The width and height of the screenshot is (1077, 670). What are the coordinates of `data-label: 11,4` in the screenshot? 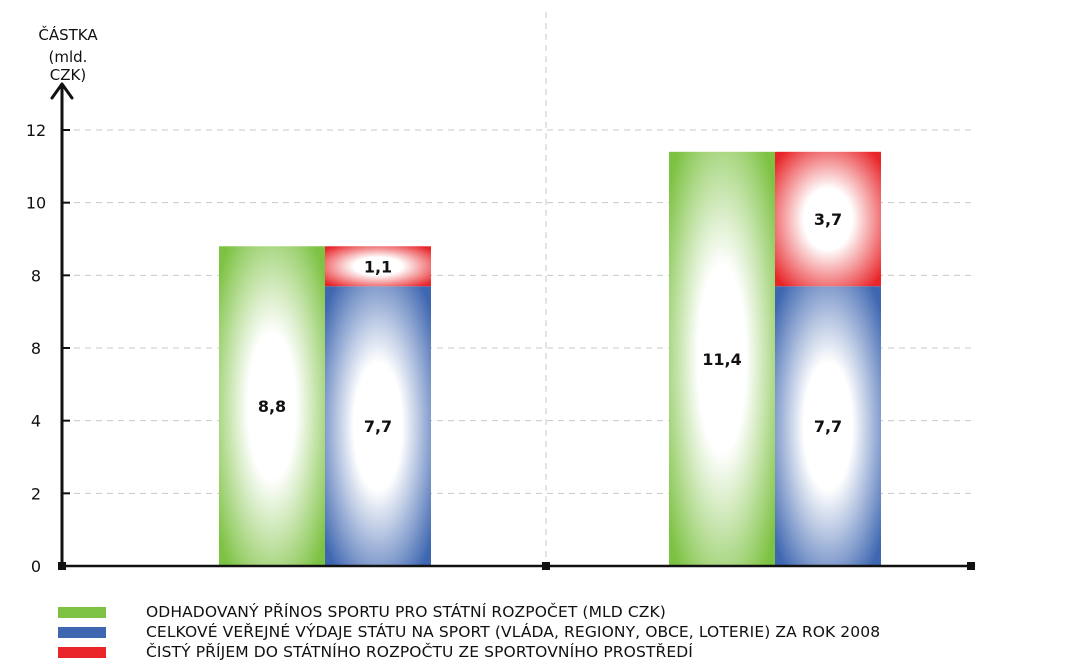 It's located at (721, 359).